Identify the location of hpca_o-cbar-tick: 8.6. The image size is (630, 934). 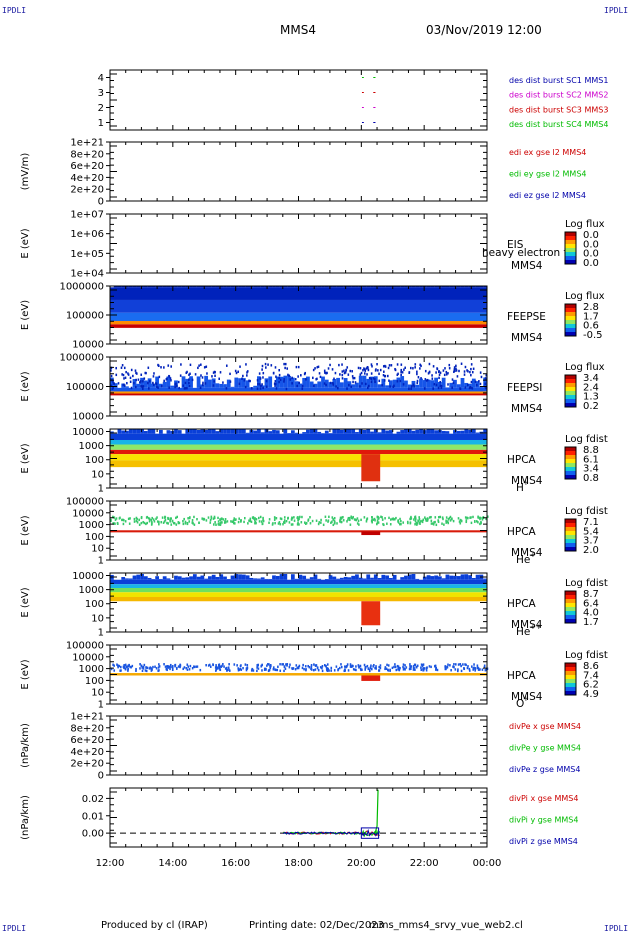
(591, 666).